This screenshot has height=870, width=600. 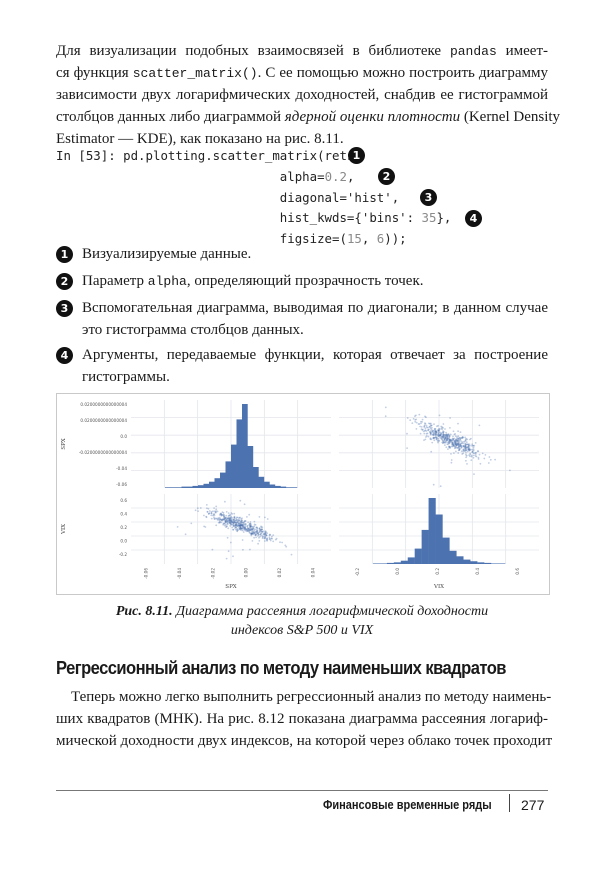 What do you see at coordinates (230, 587) in the screenshot?
I see `x-axis-label-spx: SPX` at bounding box center [230, 587].